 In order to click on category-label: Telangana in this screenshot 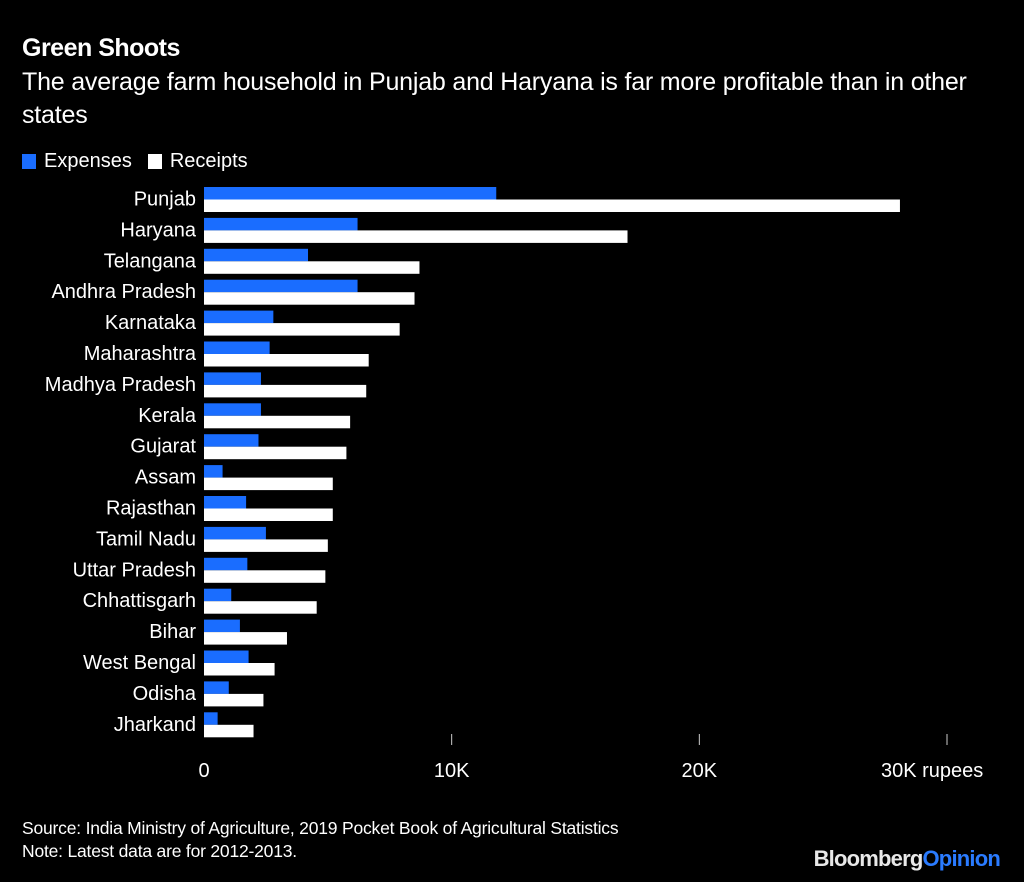, I will do `click(150, 261)`.